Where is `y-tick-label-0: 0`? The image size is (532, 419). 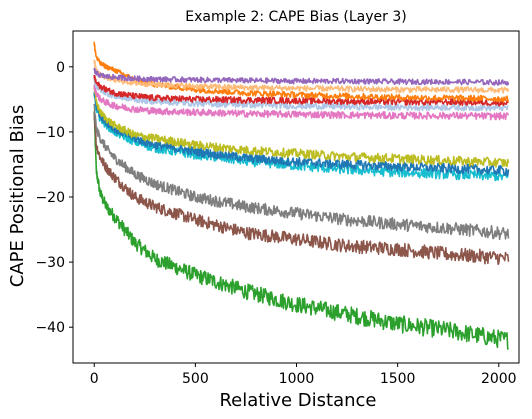
y-tick-label-0: 0 is located at coordinates (60, 68).